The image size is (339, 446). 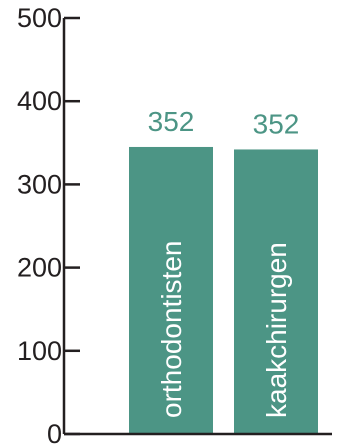 What do you see at coordinates (39, 268) in the screenshot?
I see `y-tick-label: 200` at bounding box center [39, 268].